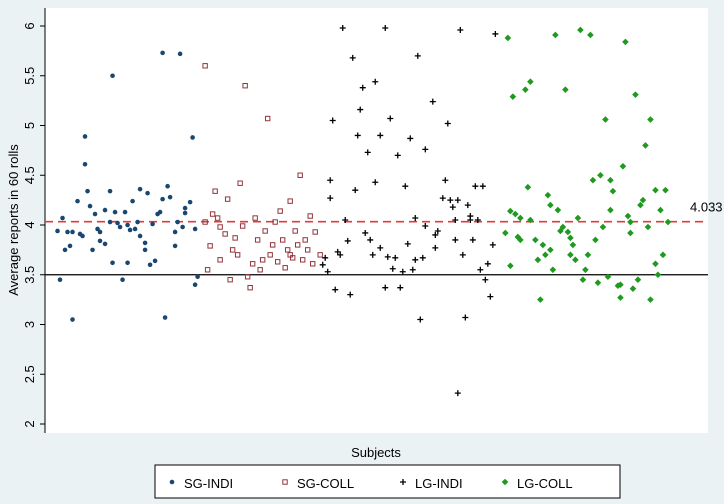 Image resolution: width=724 pixels, height=504 pixels. Describe the element at coordinates (29, 275) in the screenshot. I see `y-tick-label: 3.5` at that location.